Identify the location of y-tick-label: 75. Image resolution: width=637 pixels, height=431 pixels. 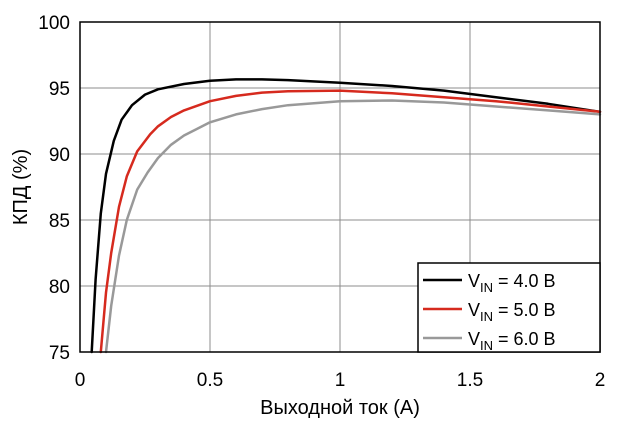
(59, 353).